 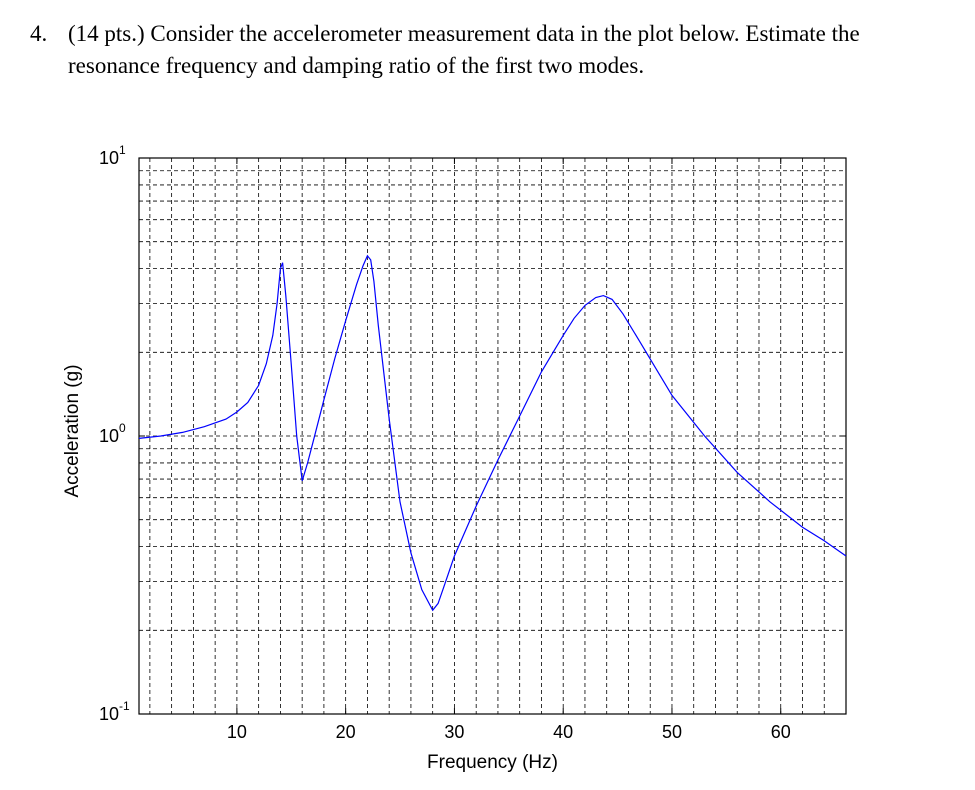 What do you see at coordinates (72, 430) in the screenshot?
I see `y-axis-label: Acceleration (g)` at bounding box center [72, 430].